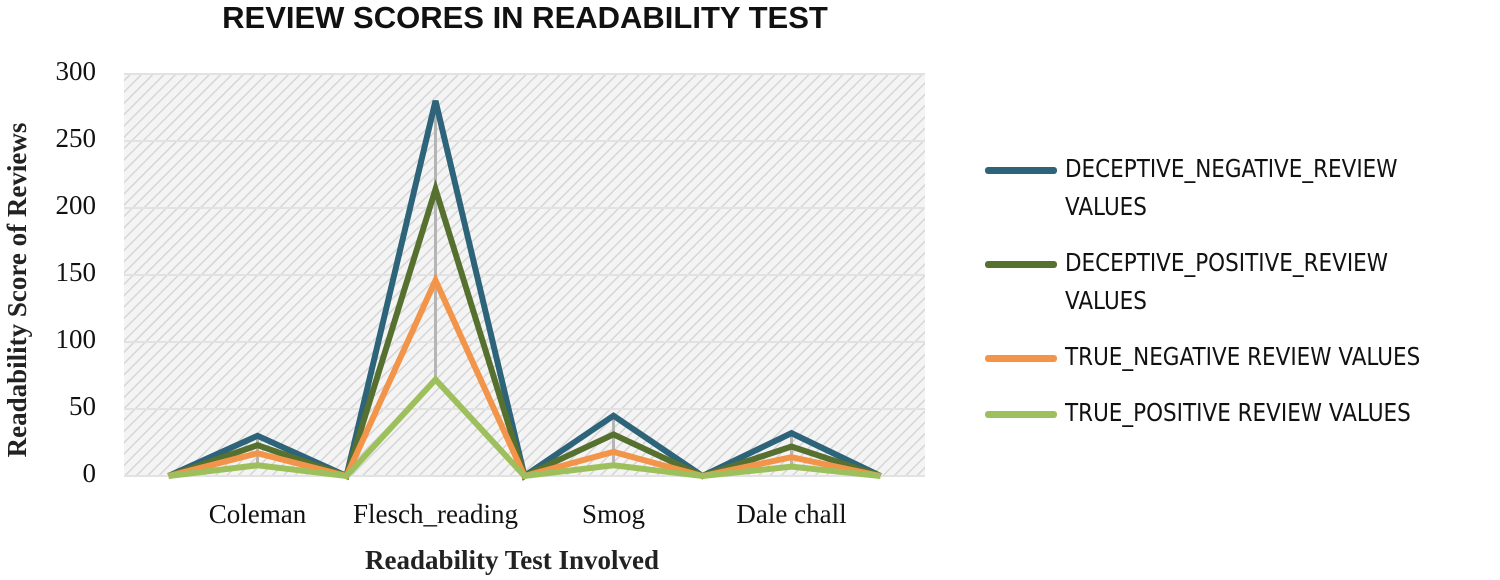 The image size is (1500, 580). What do you see at coordinates (258, 514) in the screenshot?
I see `x-tick-label: Coleman` at bounding box center [258, 514].